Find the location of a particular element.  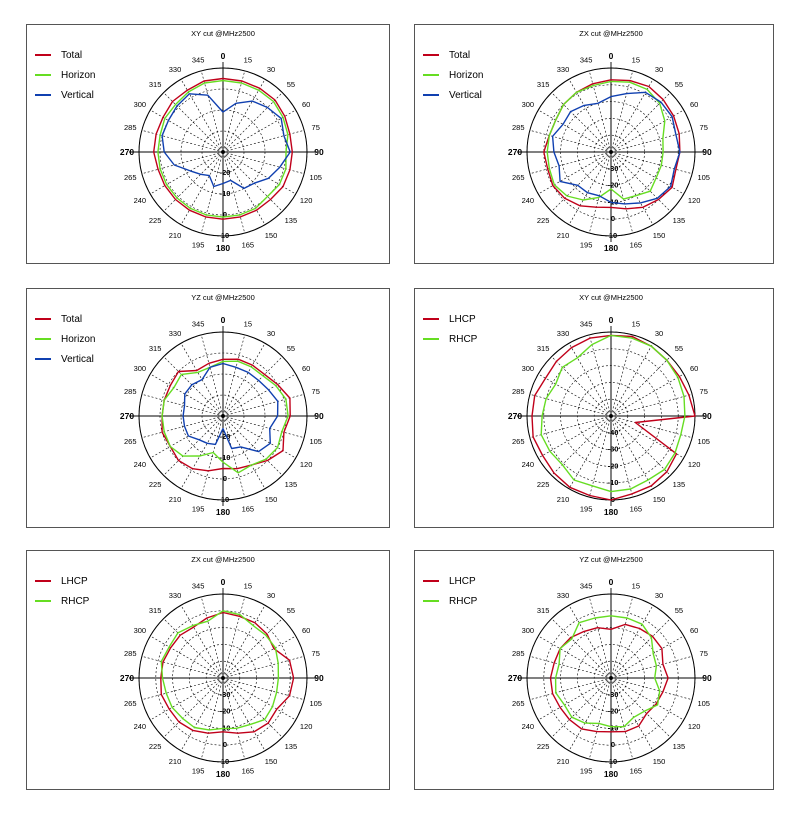

angle-label: 165 is located at coordinates (248, 771).